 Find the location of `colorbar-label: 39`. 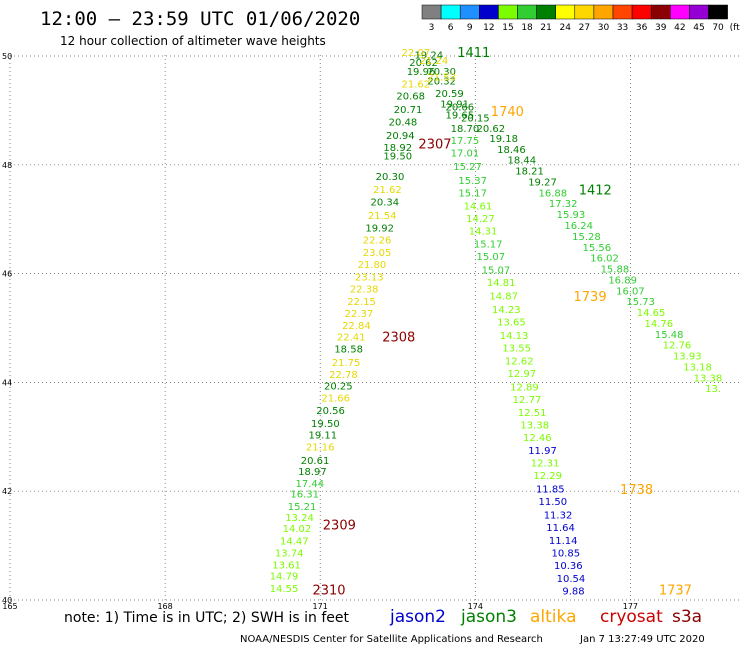

colorbar-label: 39 is located at coordinates (661, 28).